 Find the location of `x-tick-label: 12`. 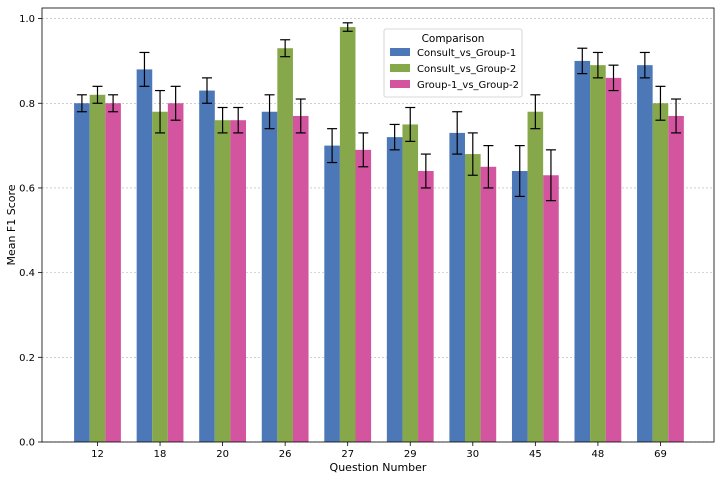

x-tick-label: 12 is located at coordinates (97, 454).